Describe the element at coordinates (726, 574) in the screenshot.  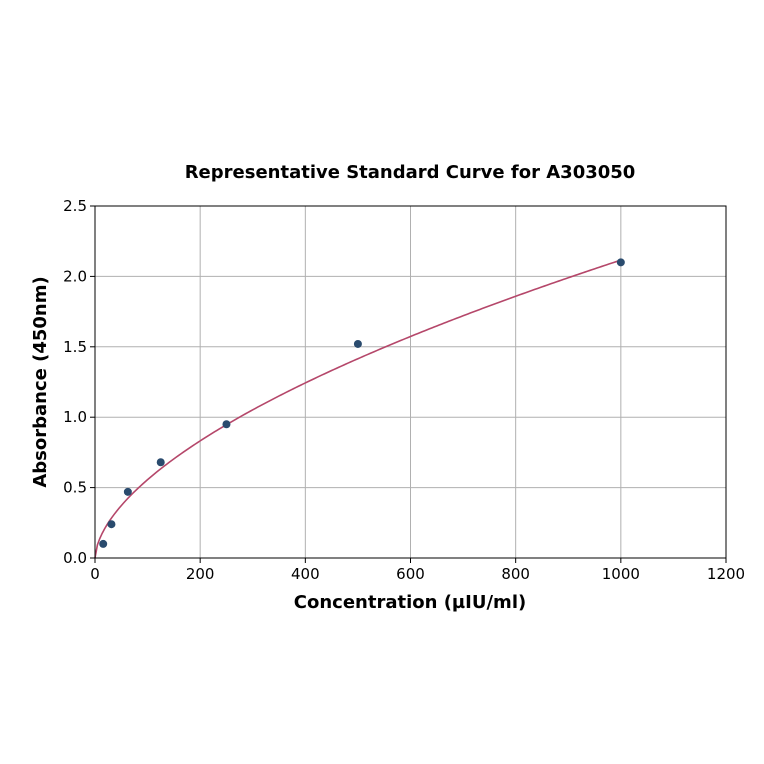
I see `x-tick-label: 1200` at that location.